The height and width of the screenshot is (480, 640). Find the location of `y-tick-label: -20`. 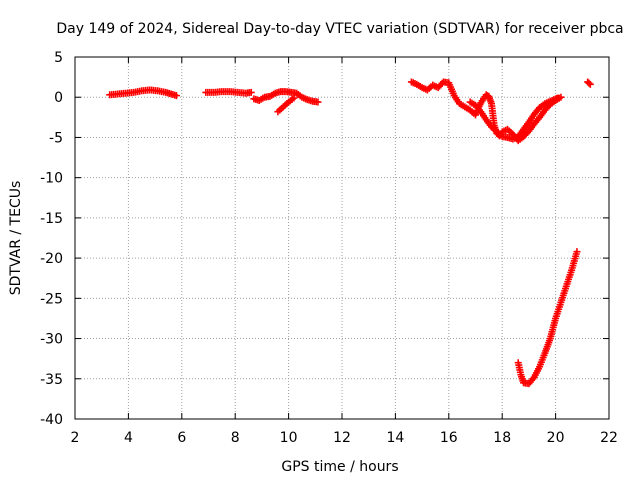

y-tick-label: -20 is located at coordinates (51, 259).